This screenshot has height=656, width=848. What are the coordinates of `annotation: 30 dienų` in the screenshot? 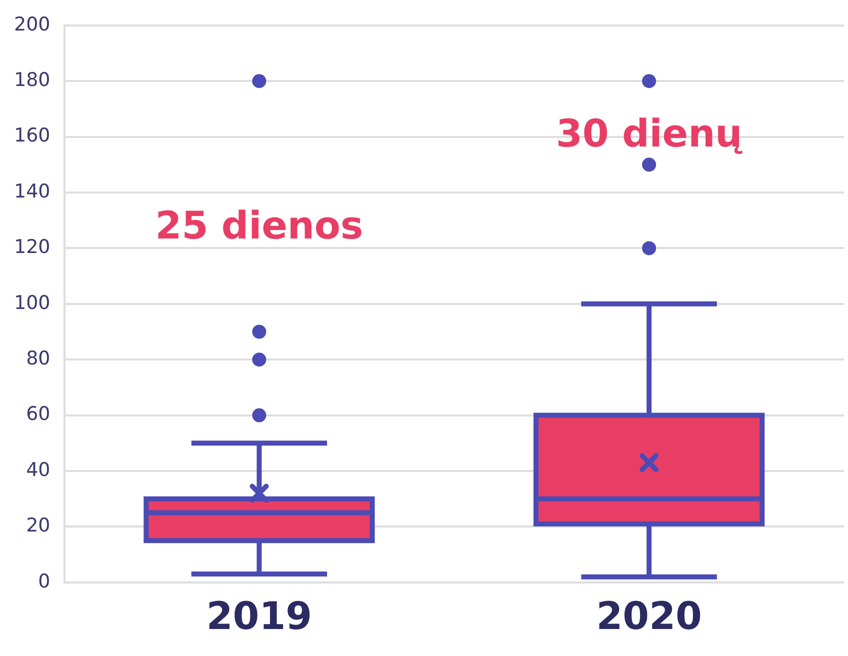 It's located at (650, 134).